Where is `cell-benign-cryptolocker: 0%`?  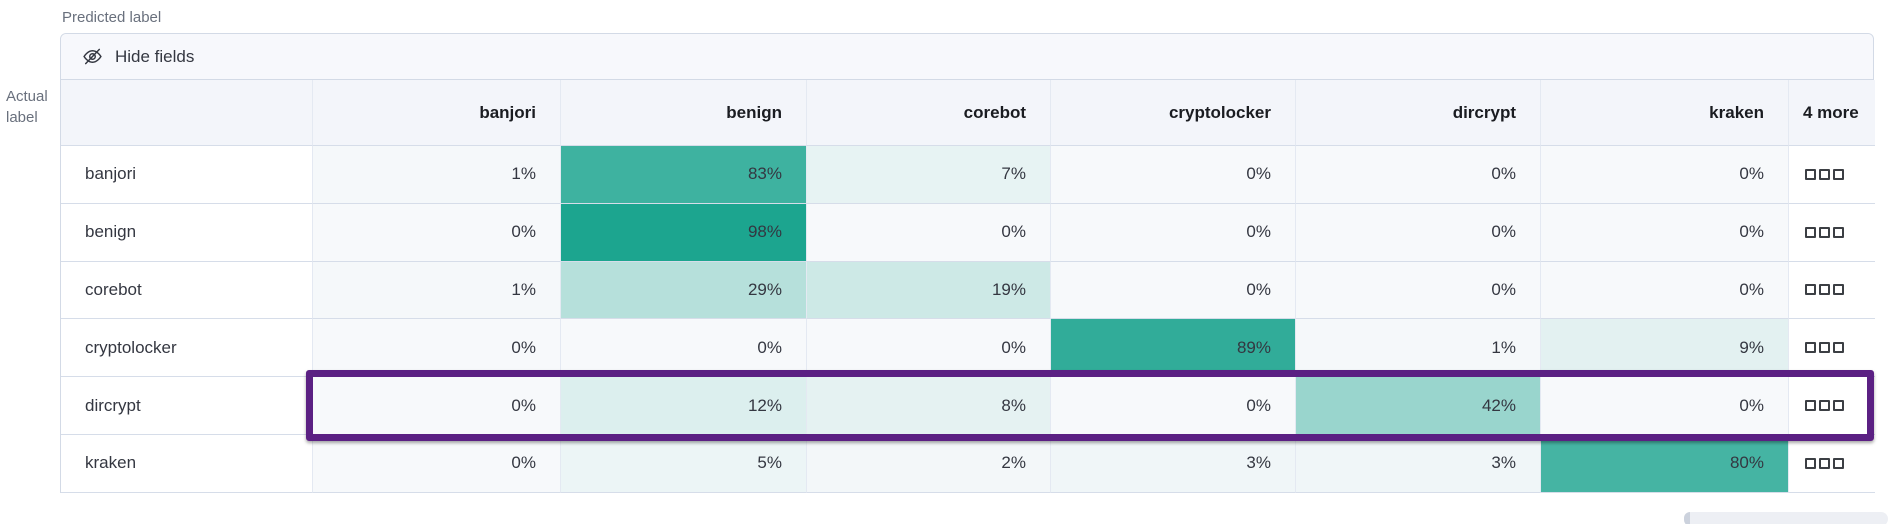 cell-benign-cryptolocker: 0% is located at coordinates (1173, 232).